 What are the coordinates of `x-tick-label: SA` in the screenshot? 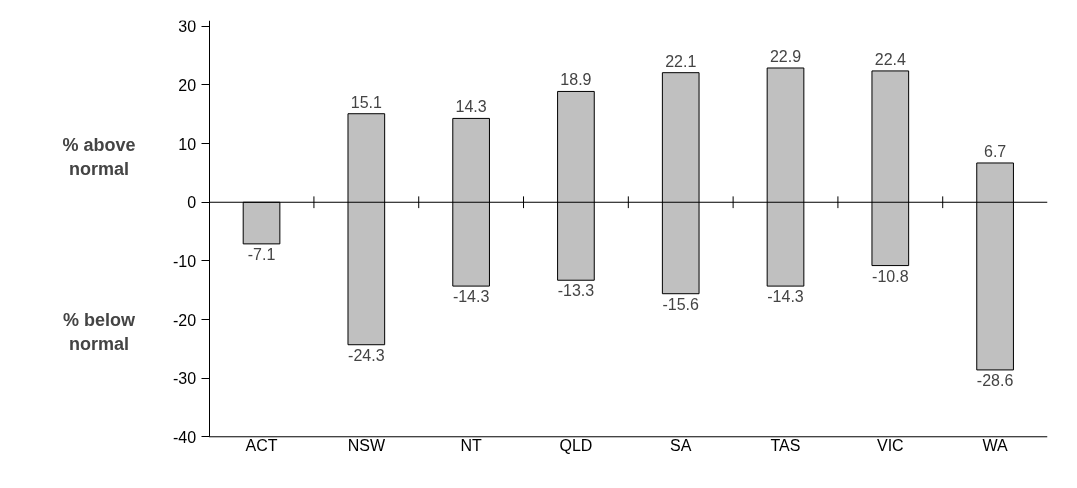 It's located at (681, 445).